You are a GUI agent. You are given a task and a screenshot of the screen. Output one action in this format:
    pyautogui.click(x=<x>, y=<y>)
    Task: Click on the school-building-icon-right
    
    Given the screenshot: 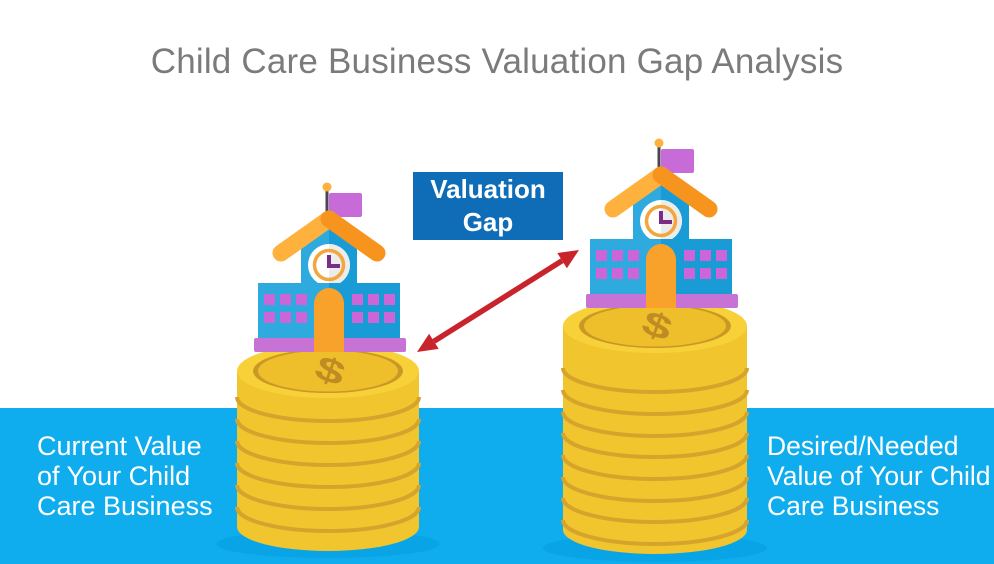 What is the action you would take?
    pyautogui.click(x=662, y=224)
    